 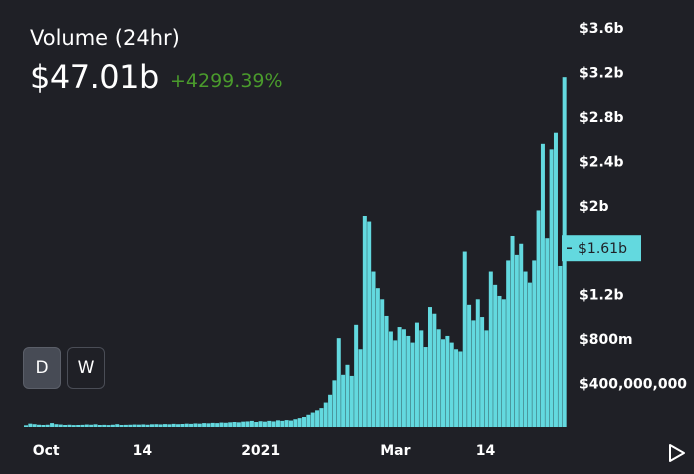 What do you see at coordinates (594, 207) in the screenshot?
I see `y-tick-label: $2b` at bounding box center [594, 207].